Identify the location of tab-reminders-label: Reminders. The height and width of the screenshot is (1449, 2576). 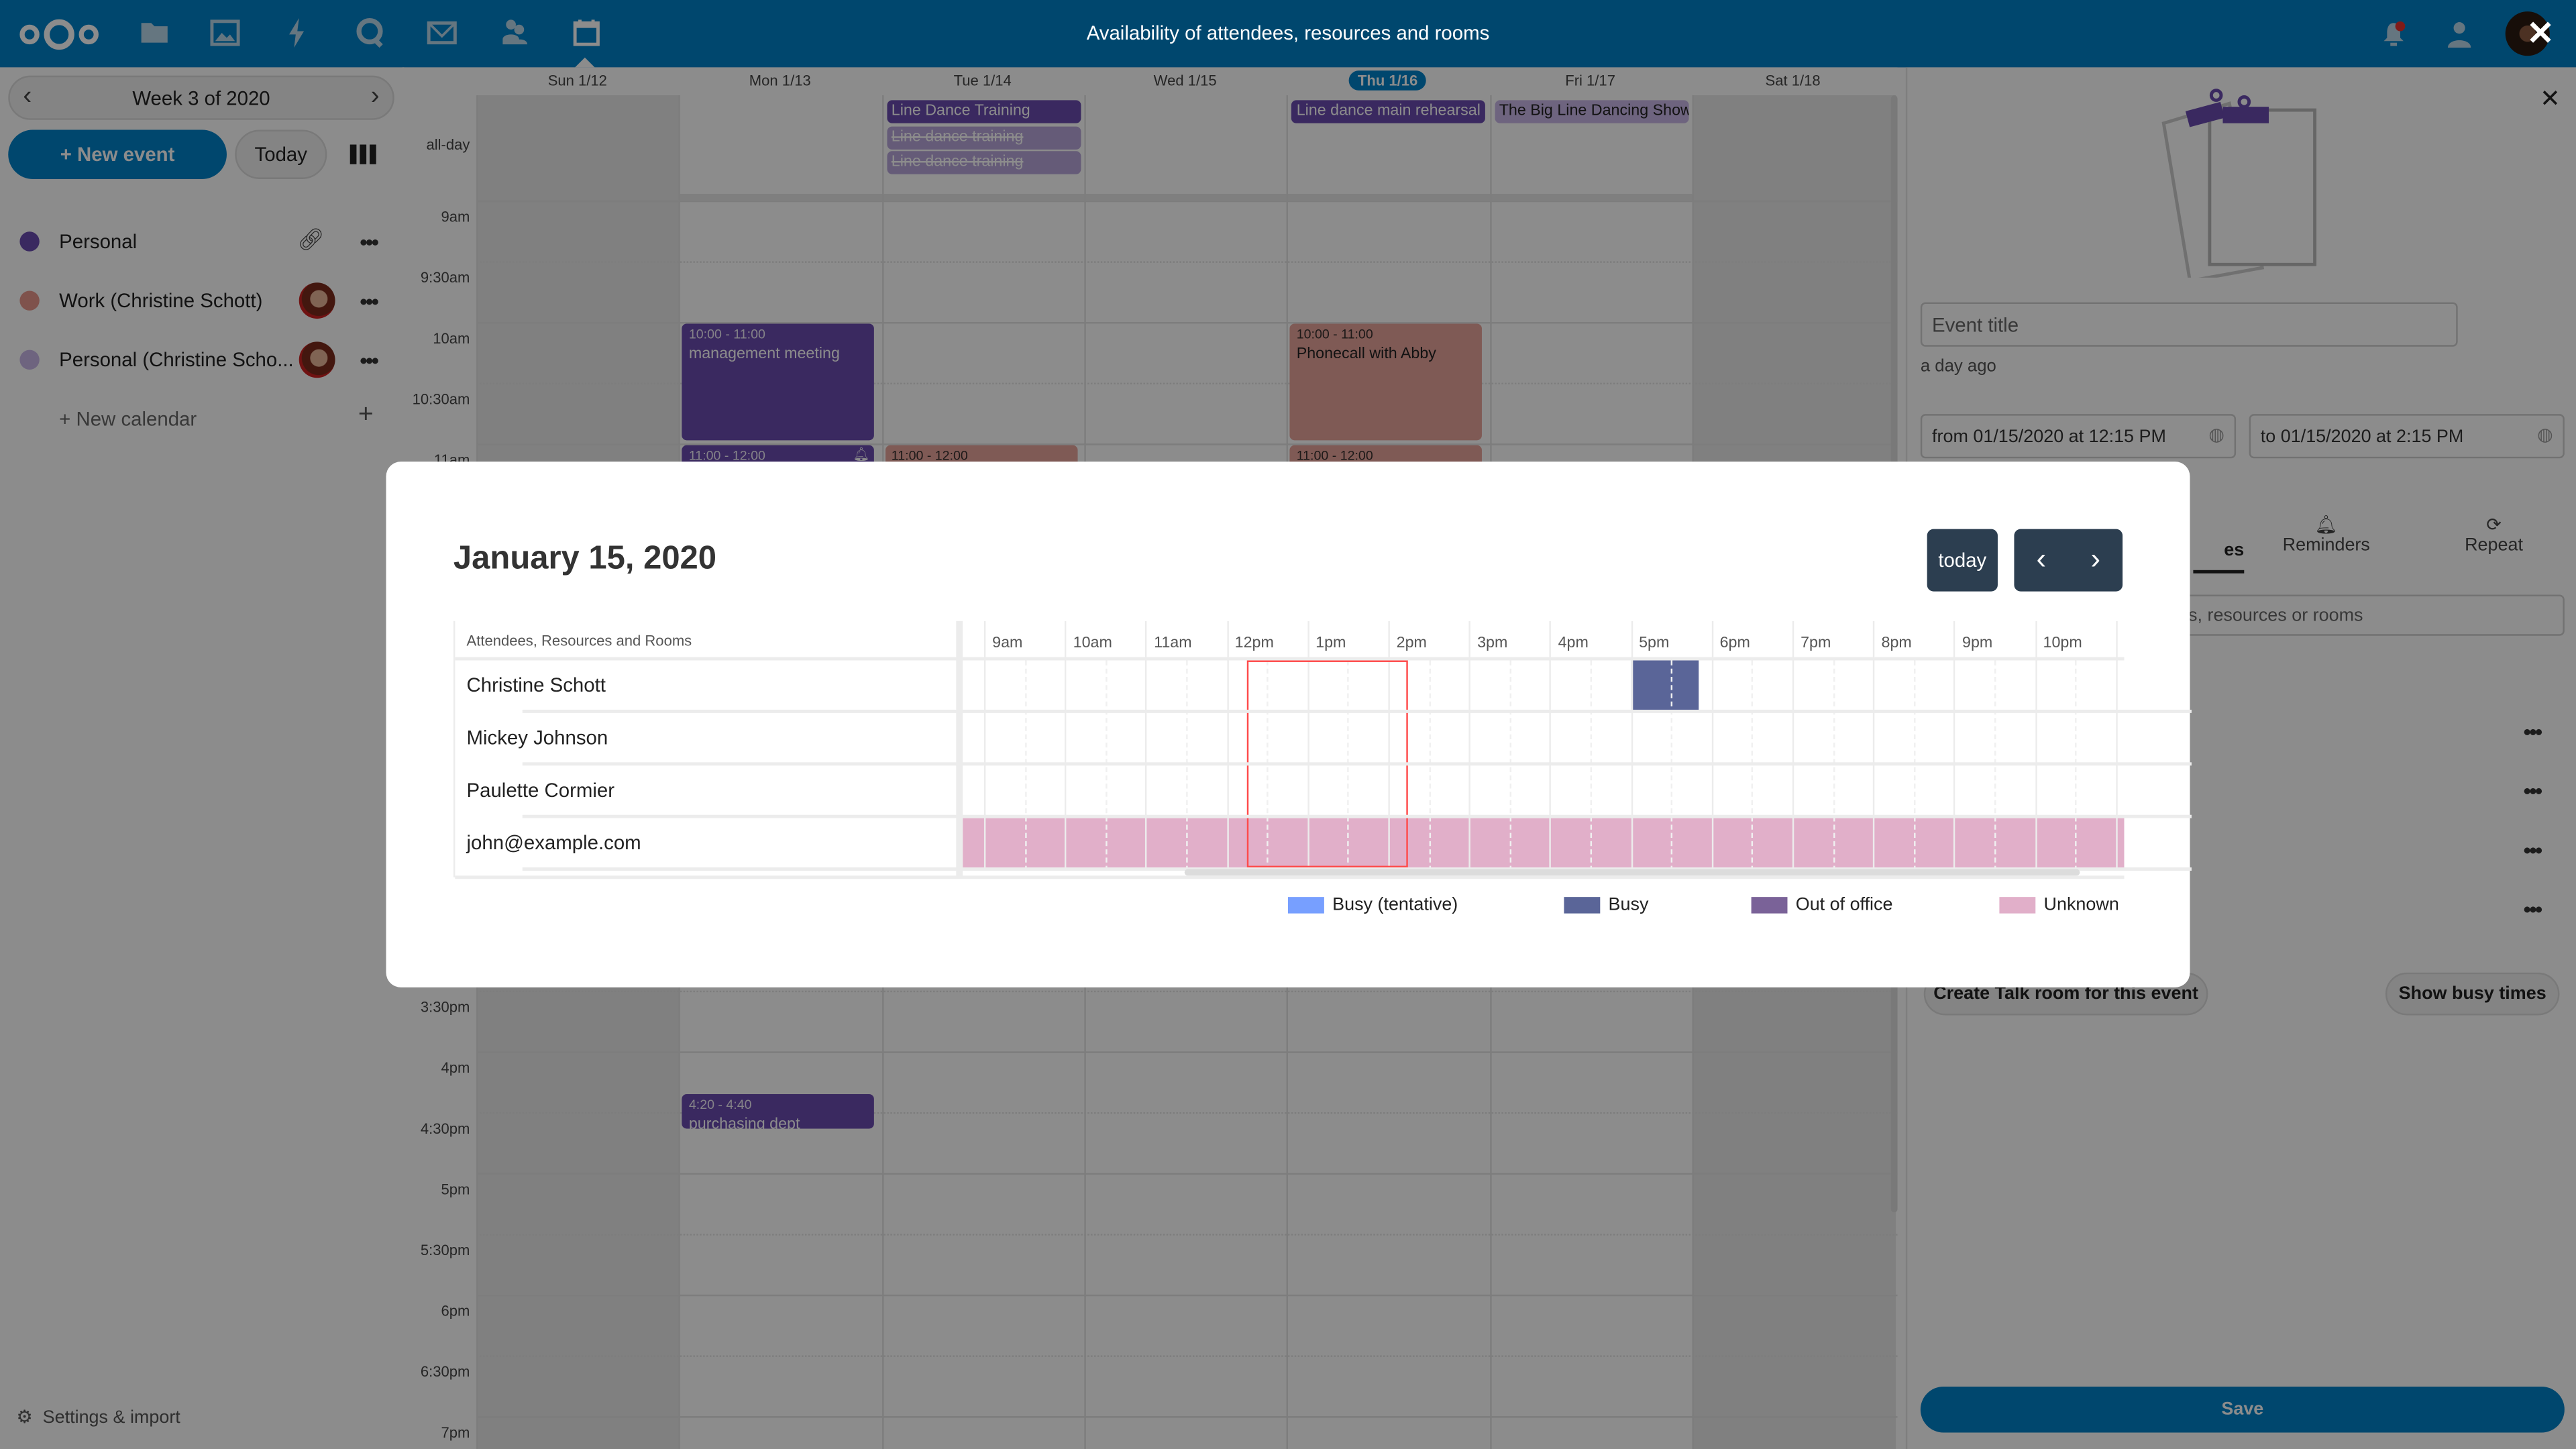
(2326, 545).